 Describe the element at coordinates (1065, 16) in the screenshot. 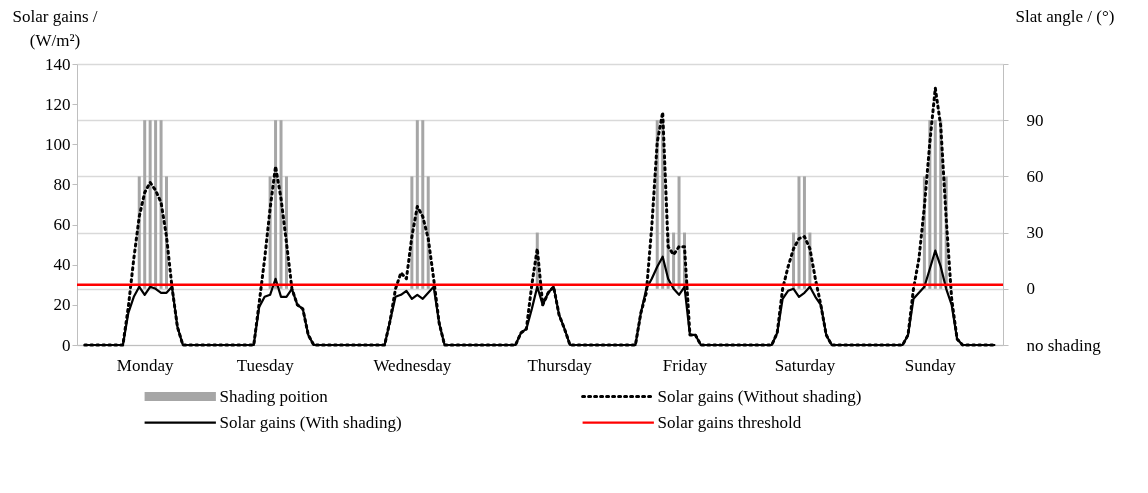

I see `y2-axis-title: Slat angle / (°)` at that location.